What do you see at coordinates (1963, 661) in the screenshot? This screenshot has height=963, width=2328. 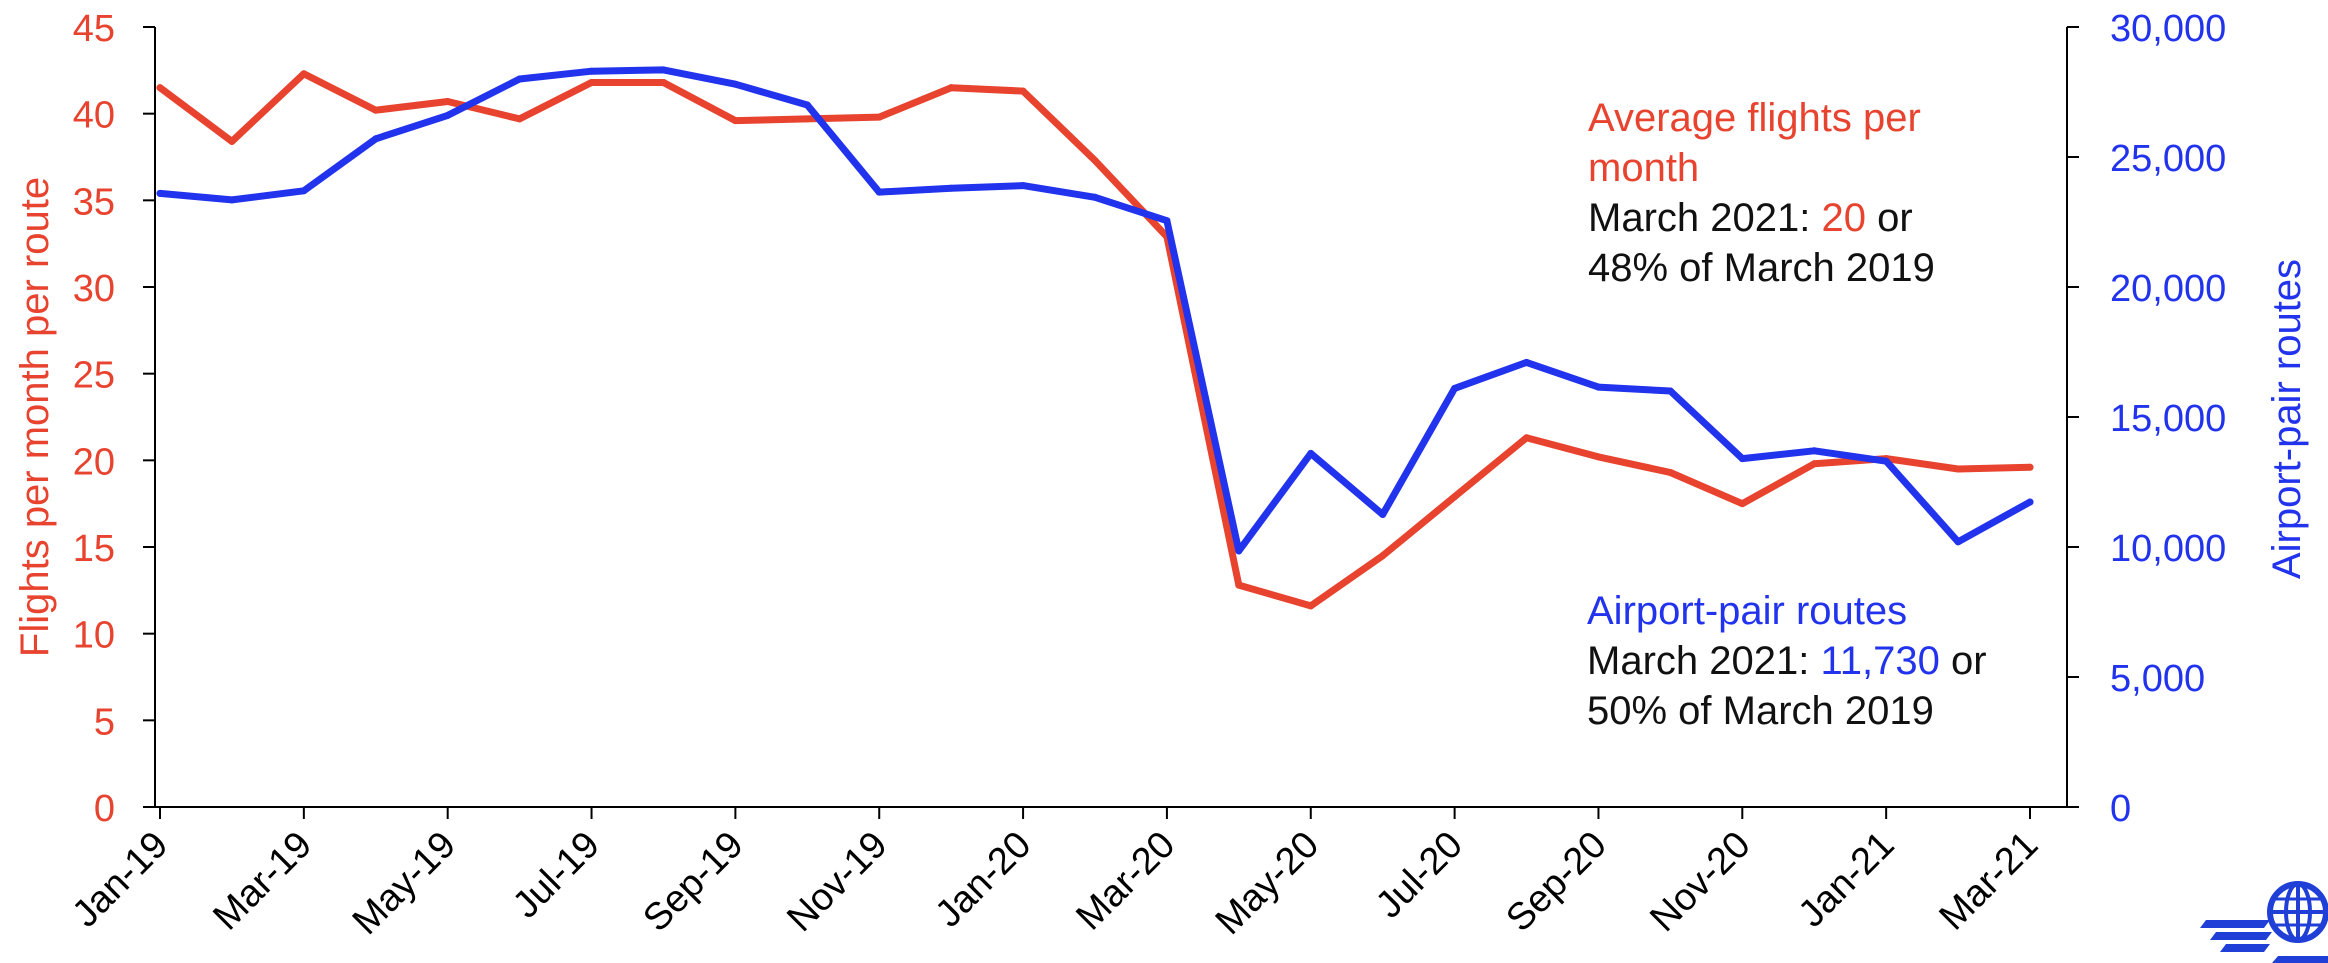 I see `routes-annotation-suffix: or` at bounding box center [1963, 661].